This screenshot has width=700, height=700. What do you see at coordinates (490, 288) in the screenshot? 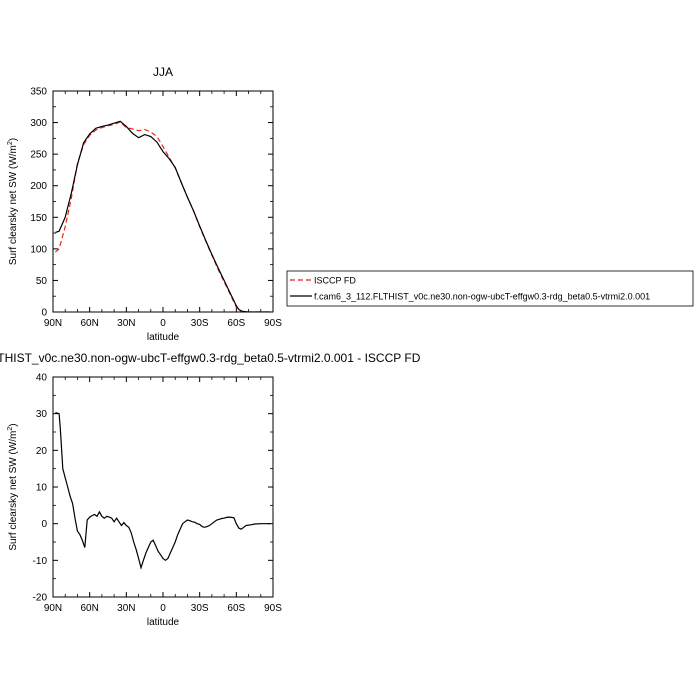
I see `legend-box` at bounding box center [490, 288].